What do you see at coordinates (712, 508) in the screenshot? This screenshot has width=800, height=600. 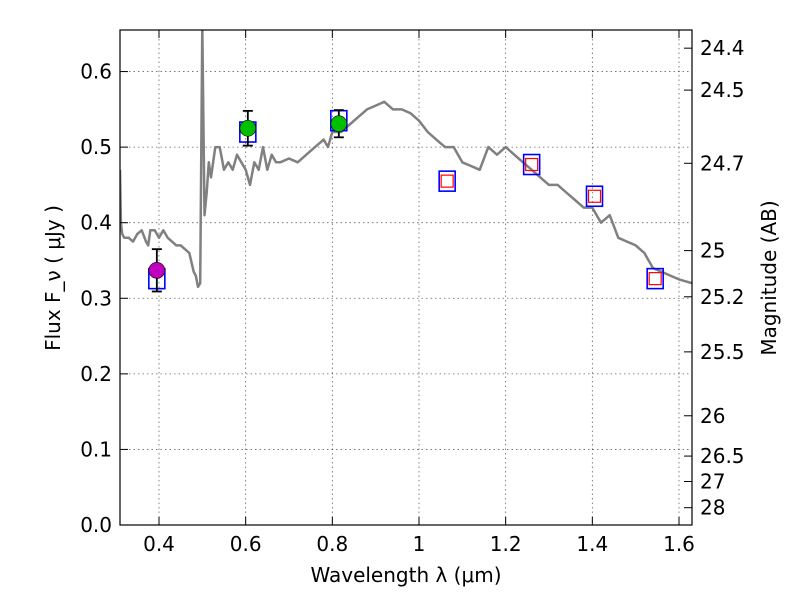 I see `right-tick-label: 28` at bounding box center [712, 508].